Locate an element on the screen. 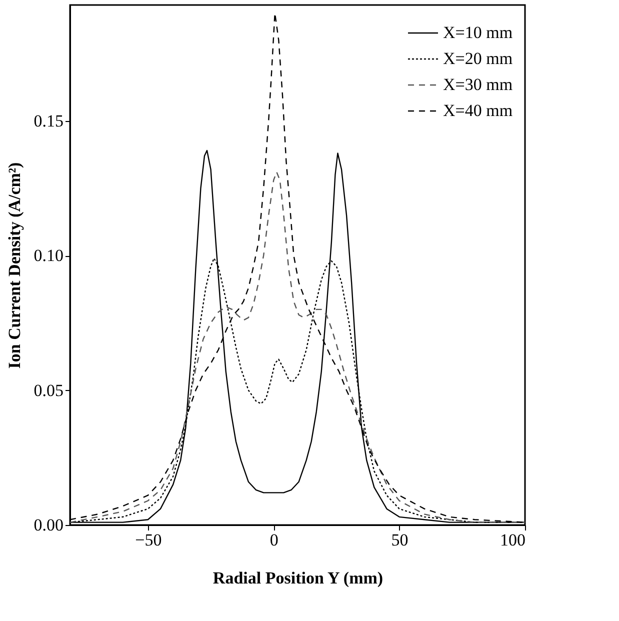 The height and width of the screenshot is (621, 619). x-axis-title: Radial Position Y (mm) is located at coordinates (298, 578).